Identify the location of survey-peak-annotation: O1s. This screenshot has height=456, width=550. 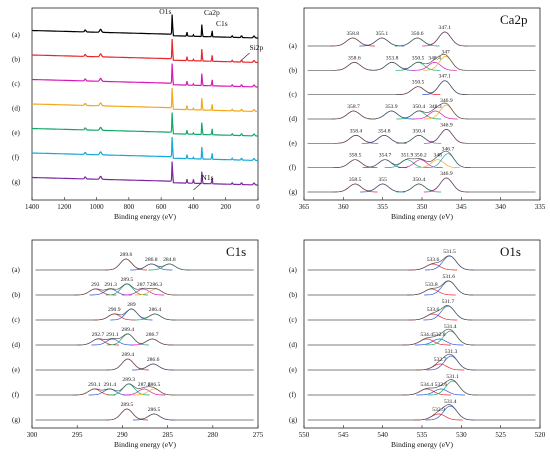
(165, 11).